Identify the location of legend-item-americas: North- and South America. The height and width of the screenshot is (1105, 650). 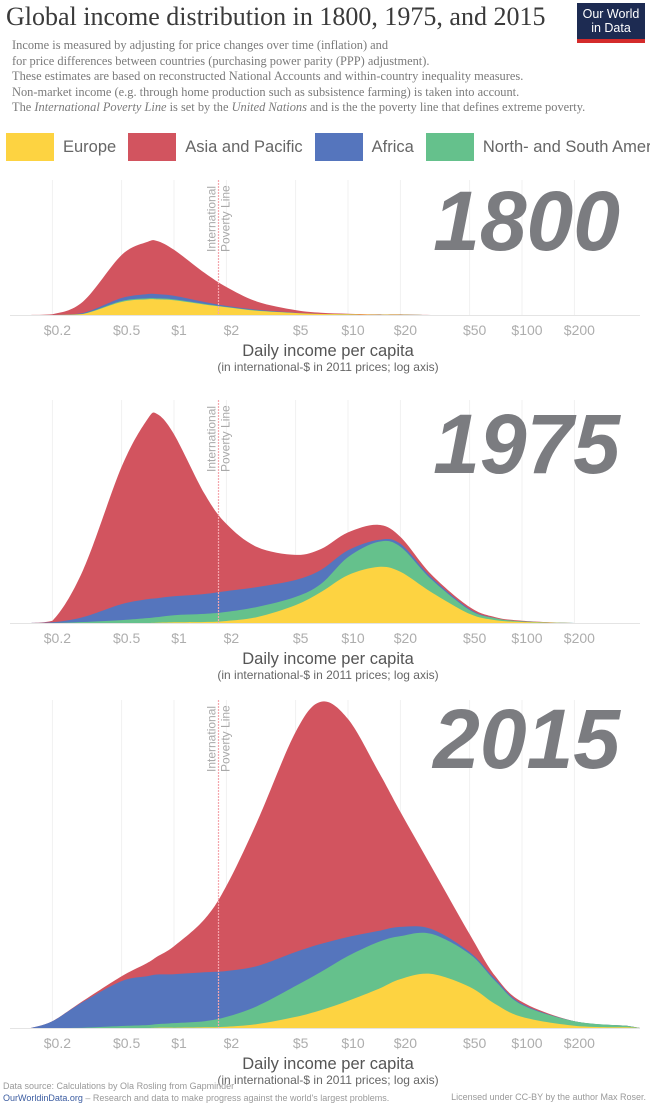
(537, 147).